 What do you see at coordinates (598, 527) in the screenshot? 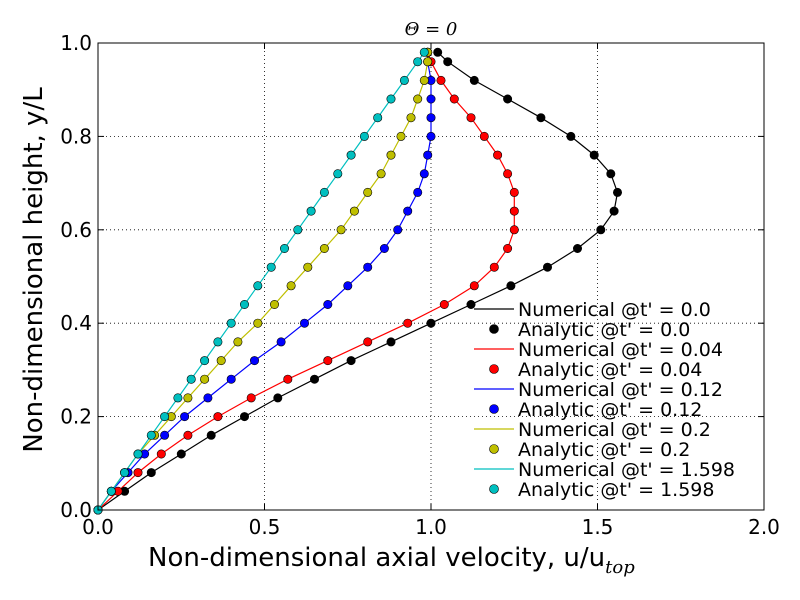
I see `x-tick-label: 1.5` at bounding box center [598, 527].